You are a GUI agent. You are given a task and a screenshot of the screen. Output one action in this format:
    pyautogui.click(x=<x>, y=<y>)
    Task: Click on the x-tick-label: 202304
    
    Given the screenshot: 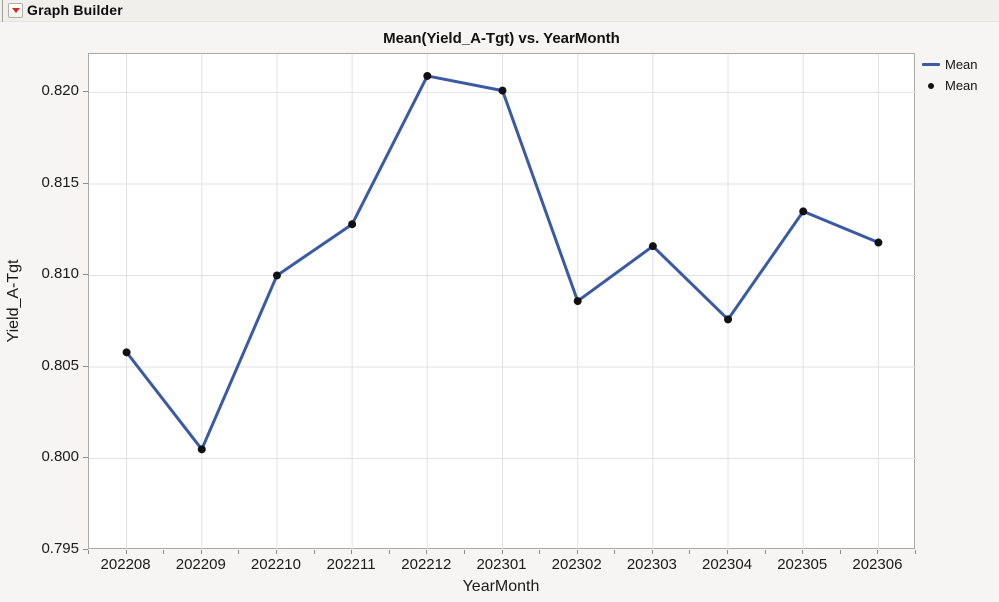 What is the action you would take?
    pyautogui.click(x=727, y=564)
    